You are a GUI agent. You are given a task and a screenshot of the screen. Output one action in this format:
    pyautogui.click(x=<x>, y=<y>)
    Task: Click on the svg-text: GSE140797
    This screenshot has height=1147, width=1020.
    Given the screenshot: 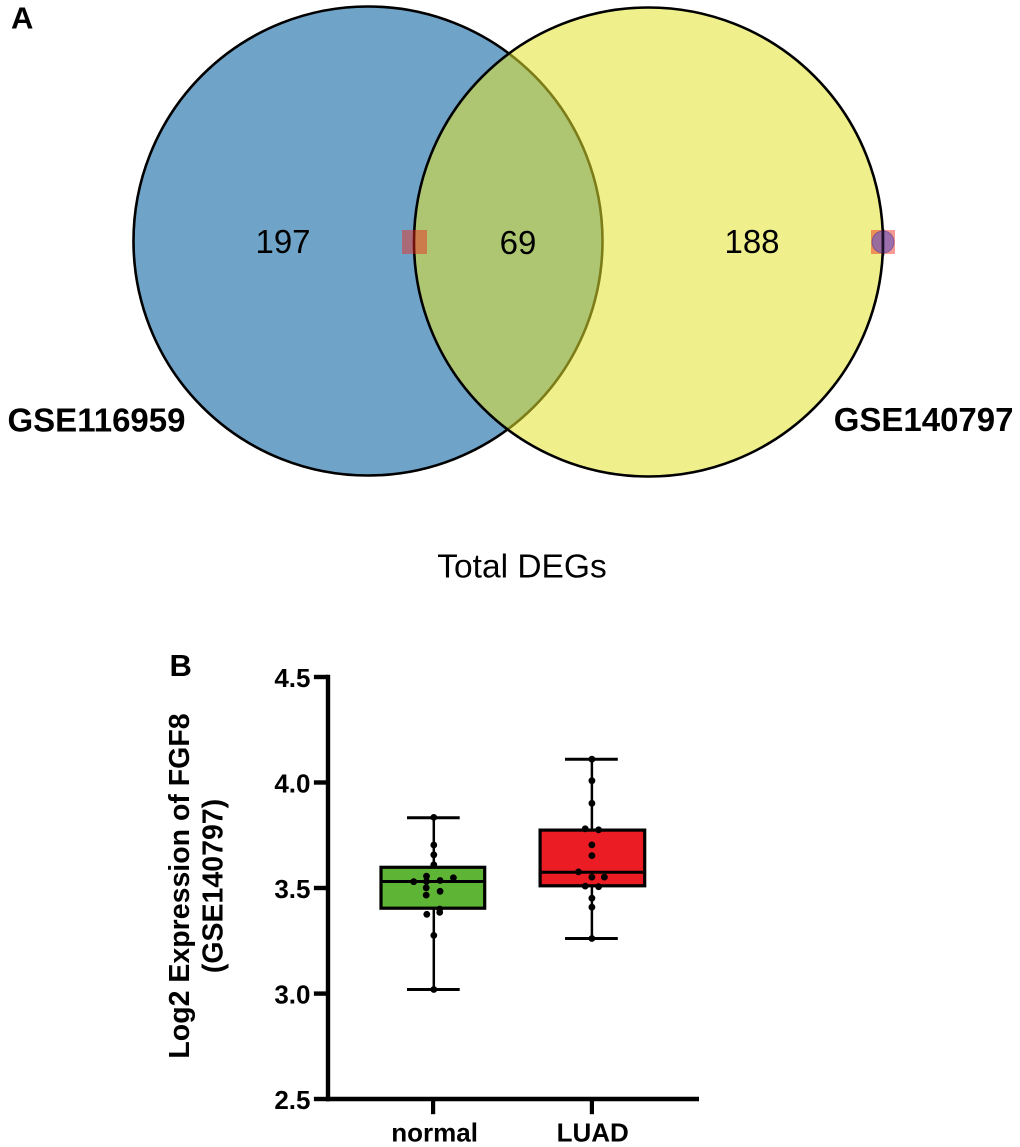 What is the action you would take?
    pyautogui.click(x=924, y=419)
    